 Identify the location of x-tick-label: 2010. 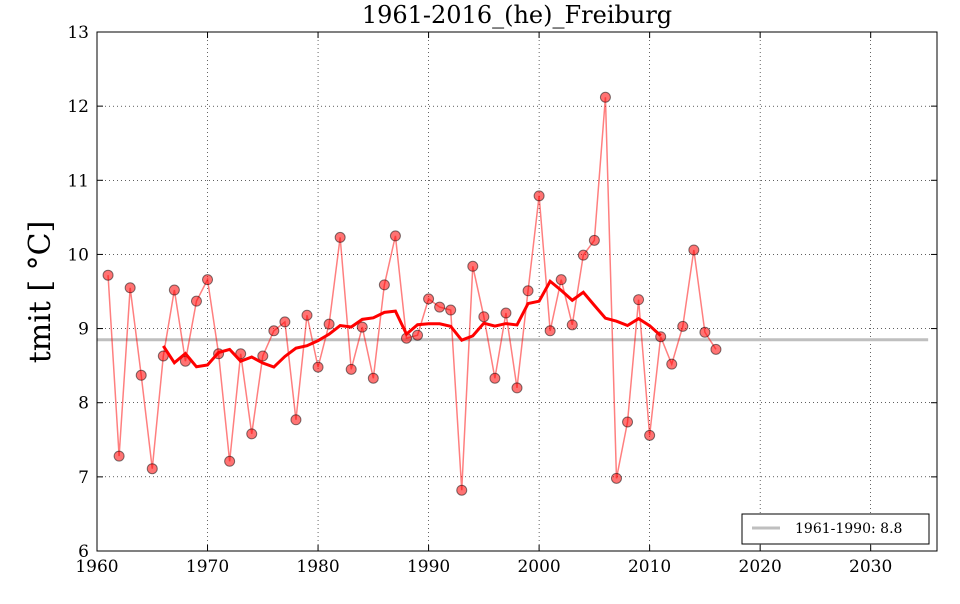
(649, 567).